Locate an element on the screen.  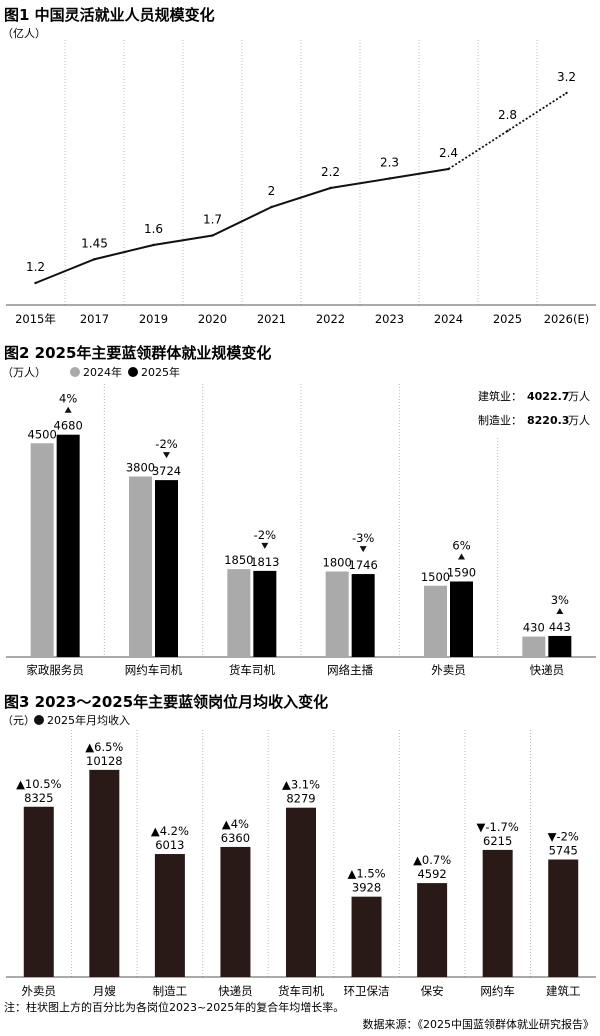
footer-note: 注：柱状图上方的百分比为各岗位2023~2025年的复合年均增长率。 is located at coordinates (174, 1007).